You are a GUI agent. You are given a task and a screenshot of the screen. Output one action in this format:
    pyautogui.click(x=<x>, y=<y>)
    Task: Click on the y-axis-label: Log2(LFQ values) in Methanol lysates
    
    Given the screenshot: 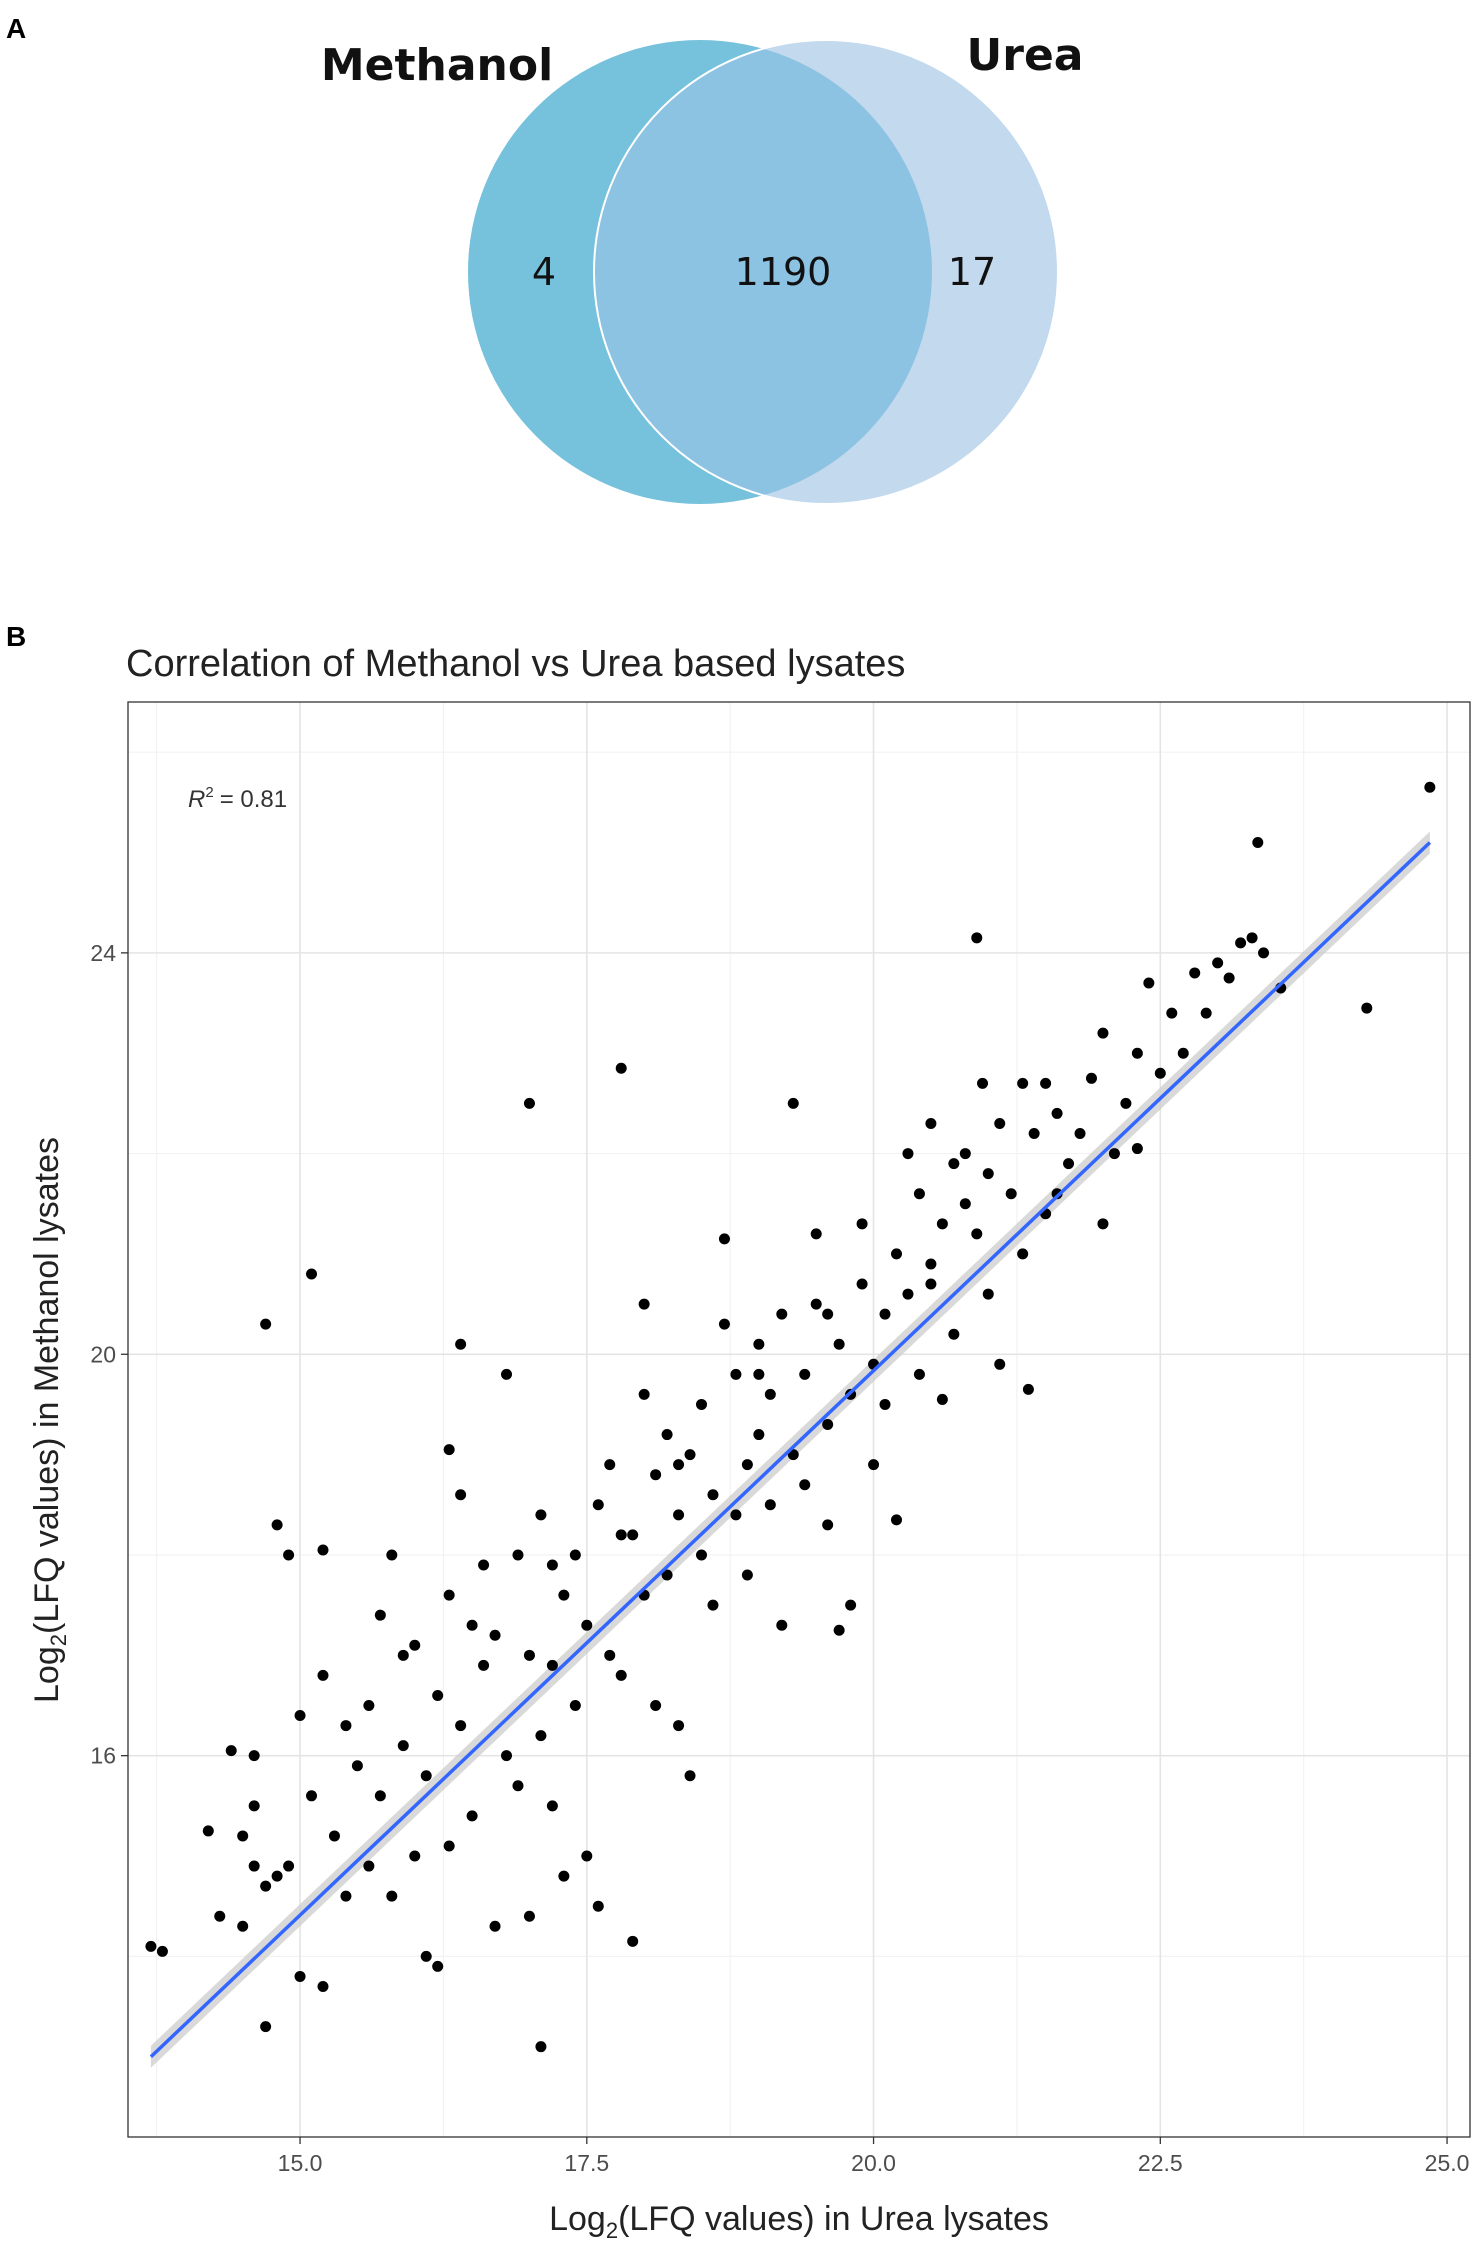 What is the action you would take?
    pyautogui.click(x=49, y=1420)
    